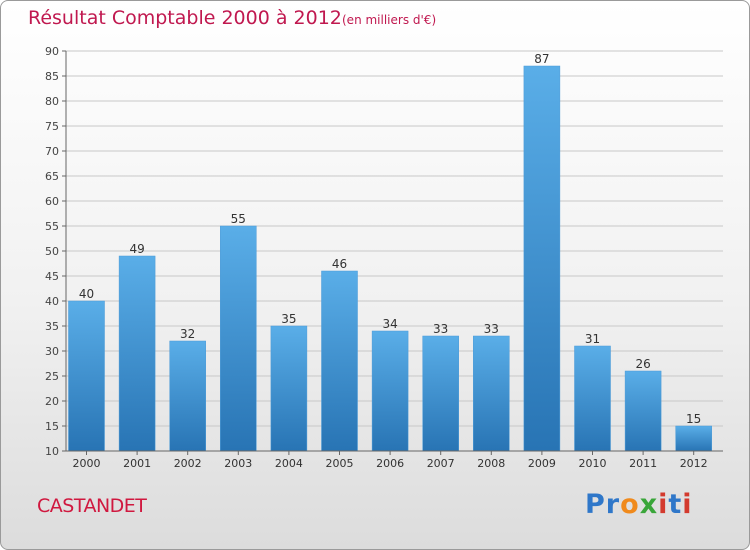  Describe the element at coordinates (693, 419) in the screenshot. I see `bar-value-label: 15` at that location.